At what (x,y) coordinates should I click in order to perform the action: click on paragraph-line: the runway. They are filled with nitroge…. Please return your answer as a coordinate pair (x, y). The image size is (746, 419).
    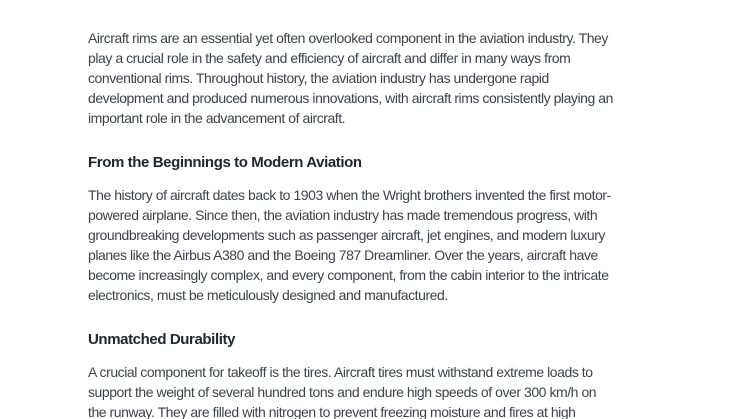
    Looking at the image, I should click on (332, 411).